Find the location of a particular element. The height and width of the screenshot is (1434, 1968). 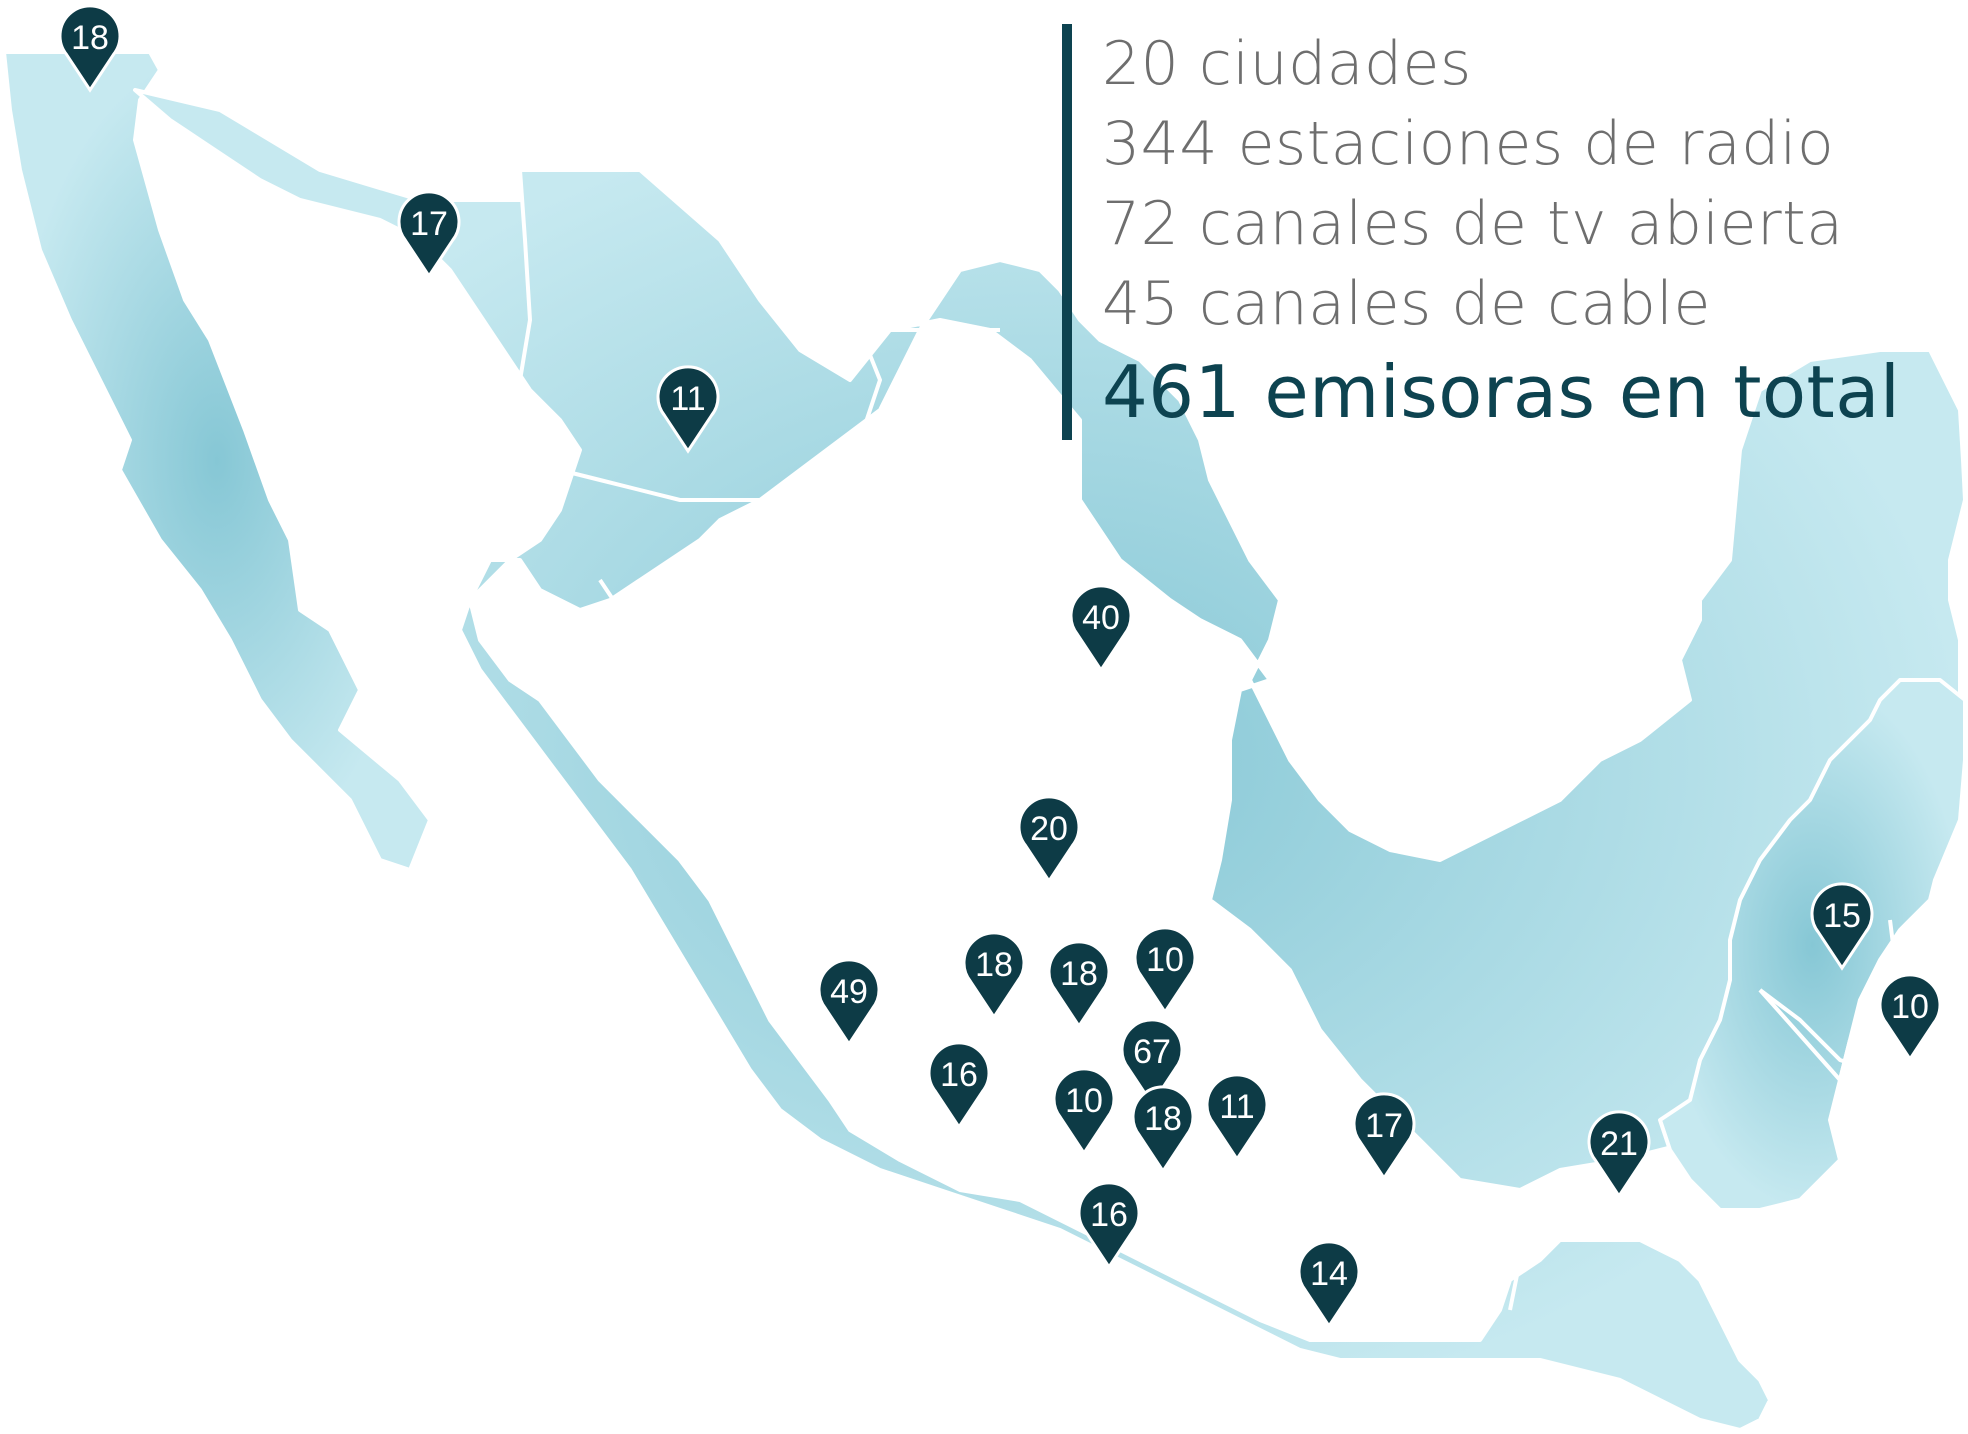

map-pin-acapulco: 16 is located at coordinates (1109, 1225).